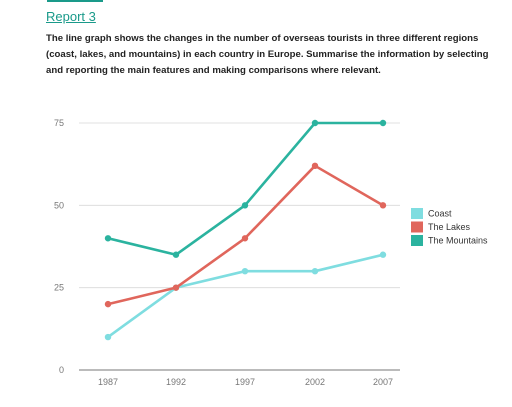  Describe the element at coordinates (59, 205) in the screenshot. I see `y-tick-label: 50` at that location.